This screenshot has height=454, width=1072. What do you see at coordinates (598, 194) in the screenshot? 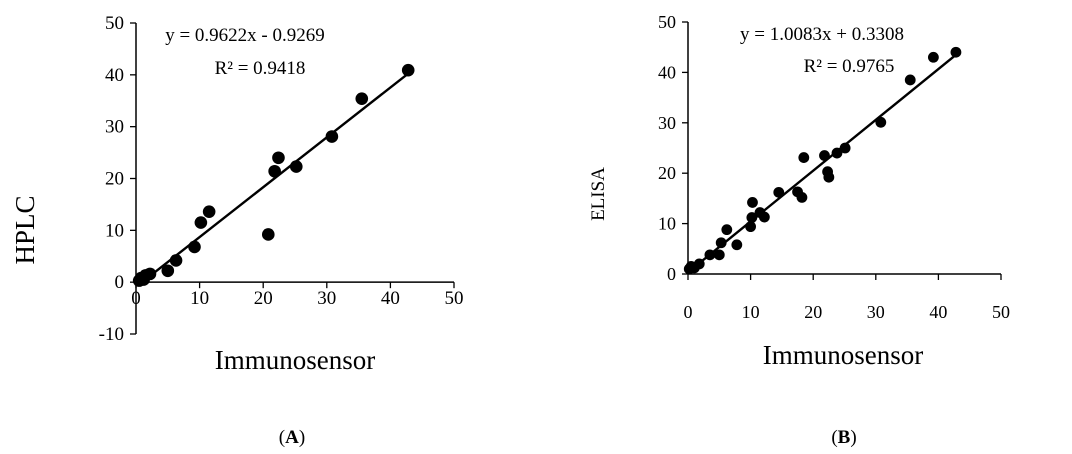
I see `y-axis-label: ELISA` at bounding box center [598, 194].